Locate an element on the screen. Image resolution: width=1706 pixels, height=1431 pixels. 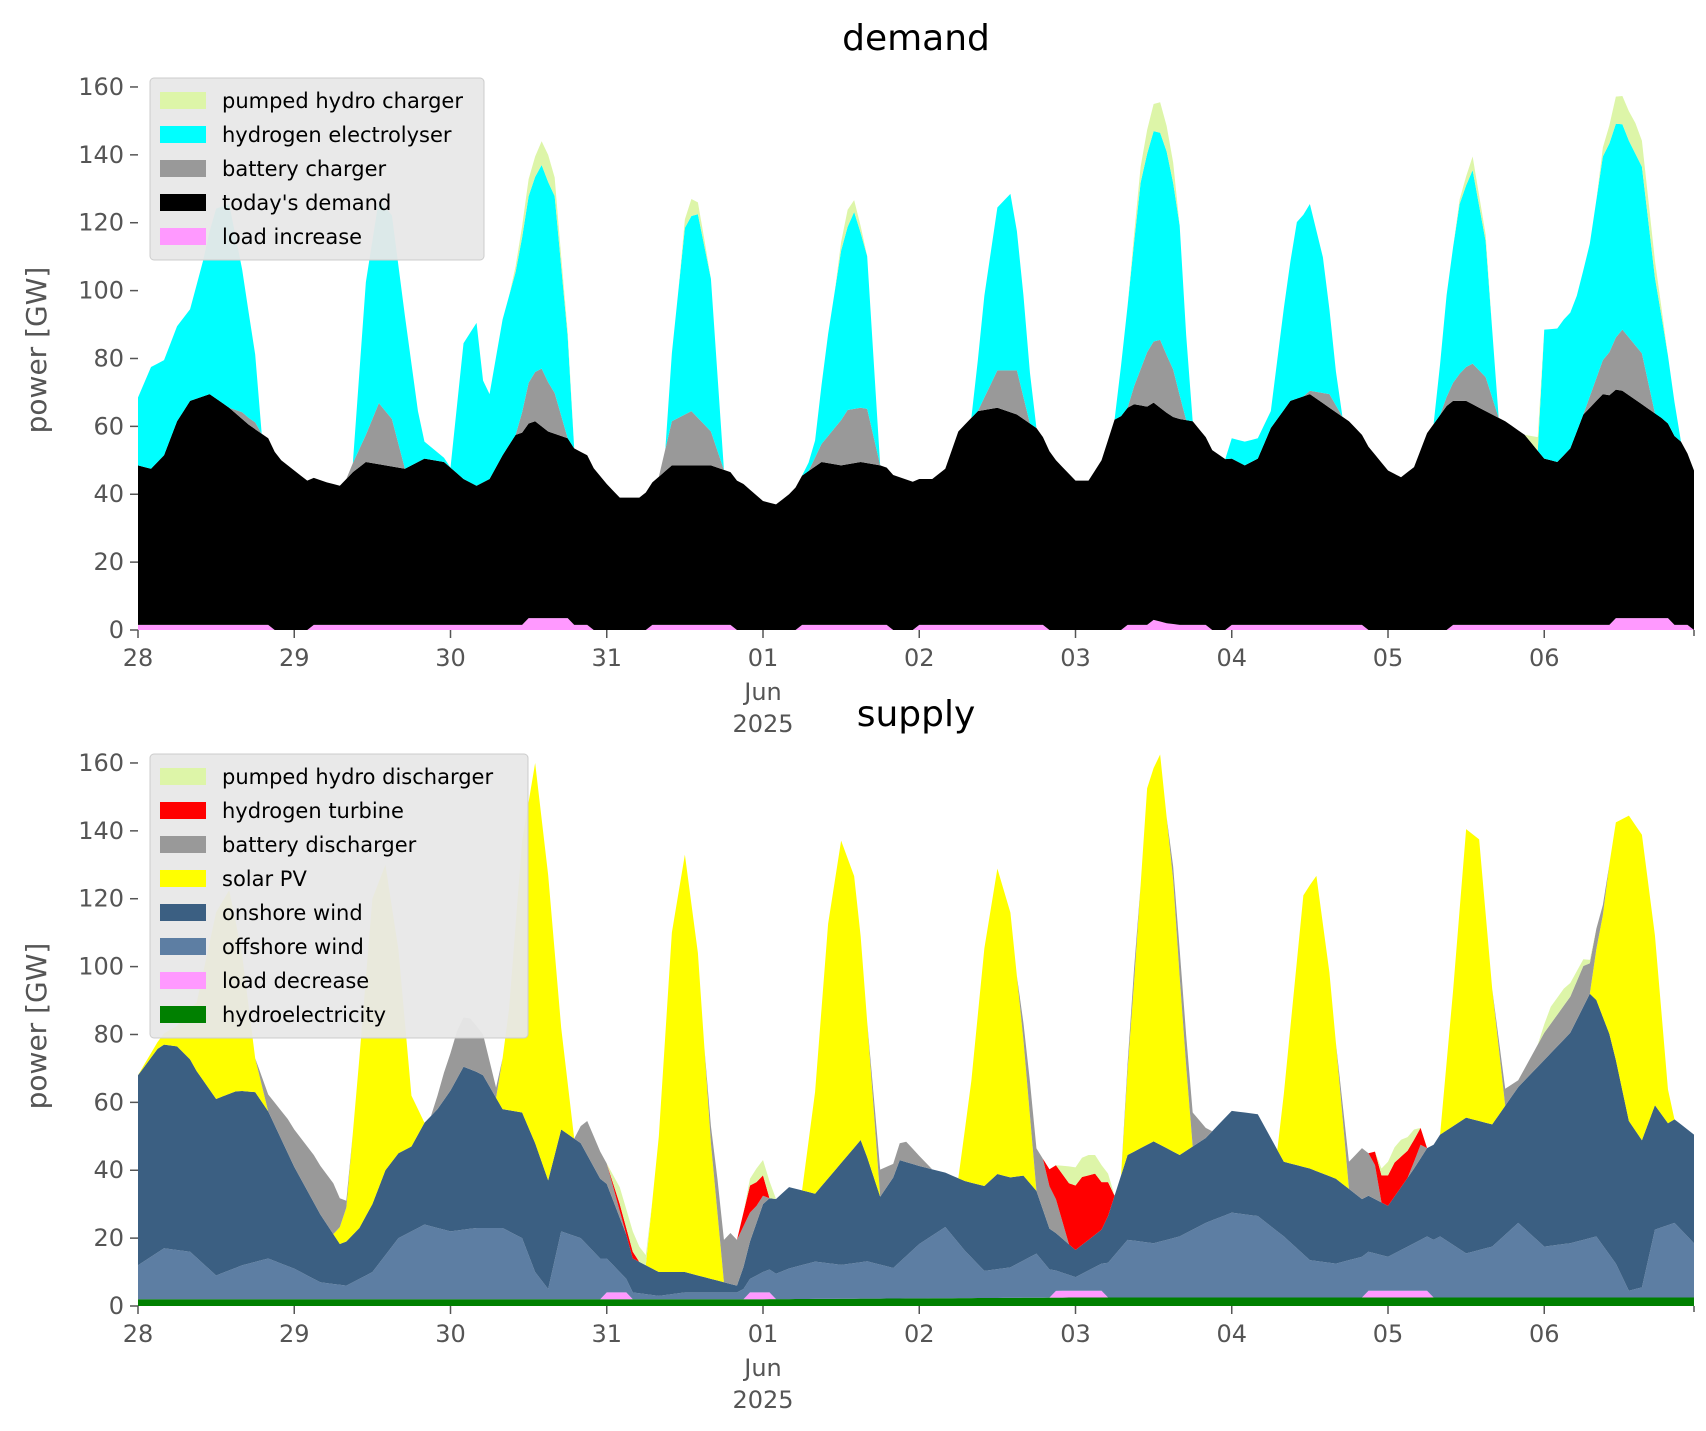
legend-swatch-battery-discharger is located at coordinates (183, 844).